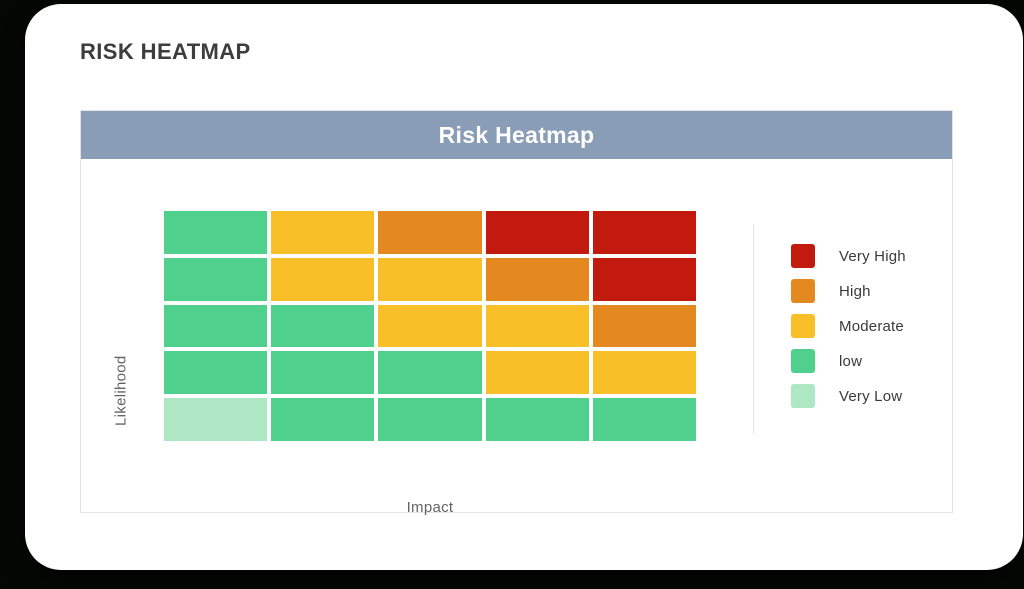 The height and width of the screenshot is (589, 1024). Describe the element at coordinates (803, 256) in the screenshot. I see `legend-swatch-very_high` at that location.